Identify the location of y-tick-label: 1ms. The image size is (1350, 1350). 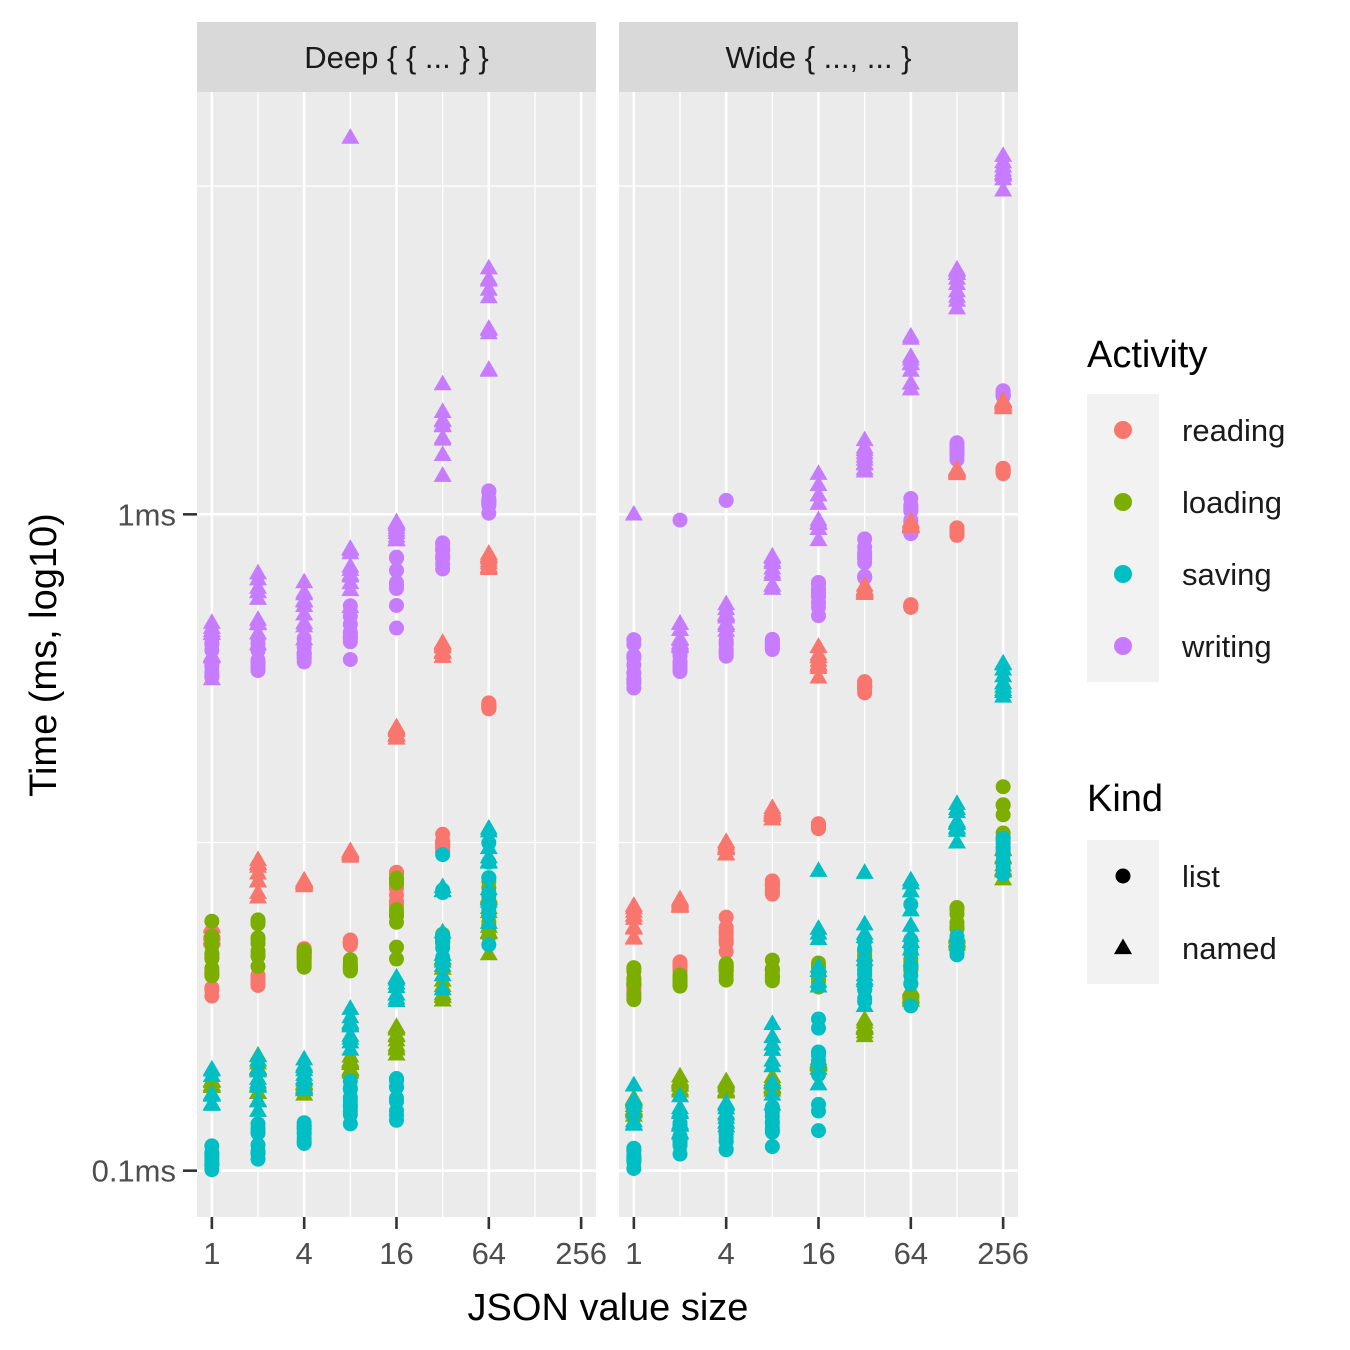
(146, 514).